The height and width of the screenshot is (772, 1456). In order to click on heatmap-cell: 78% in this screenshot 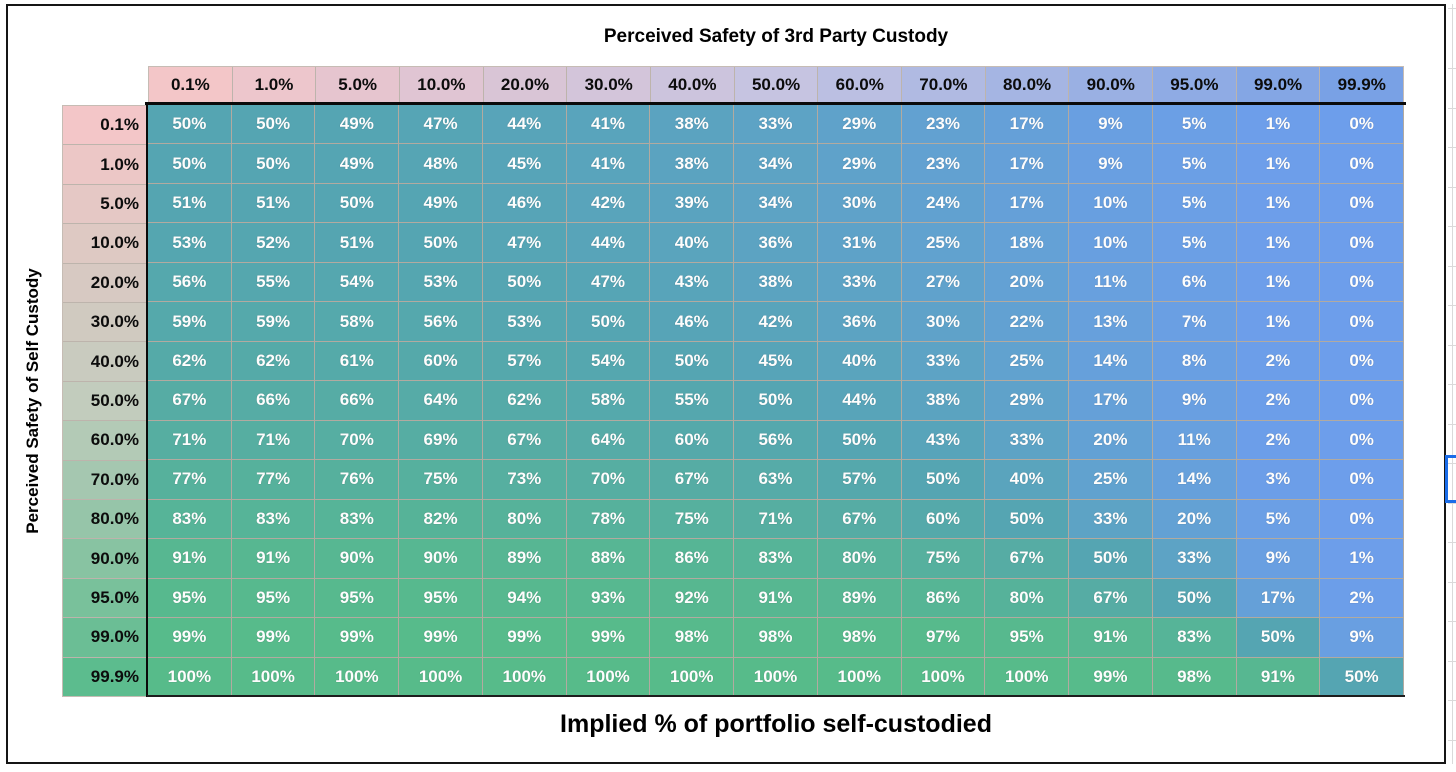, I will do `click(608, 519)`.